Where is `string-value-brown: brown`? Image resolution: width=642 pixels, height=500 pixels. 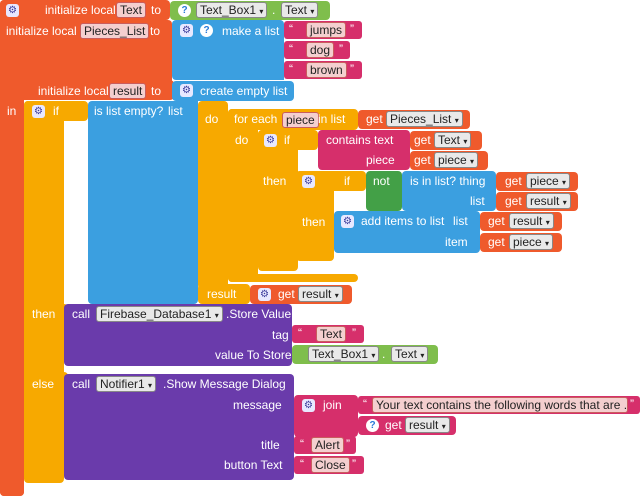 string-value-brown: brown is located at coordinates (326, 70).